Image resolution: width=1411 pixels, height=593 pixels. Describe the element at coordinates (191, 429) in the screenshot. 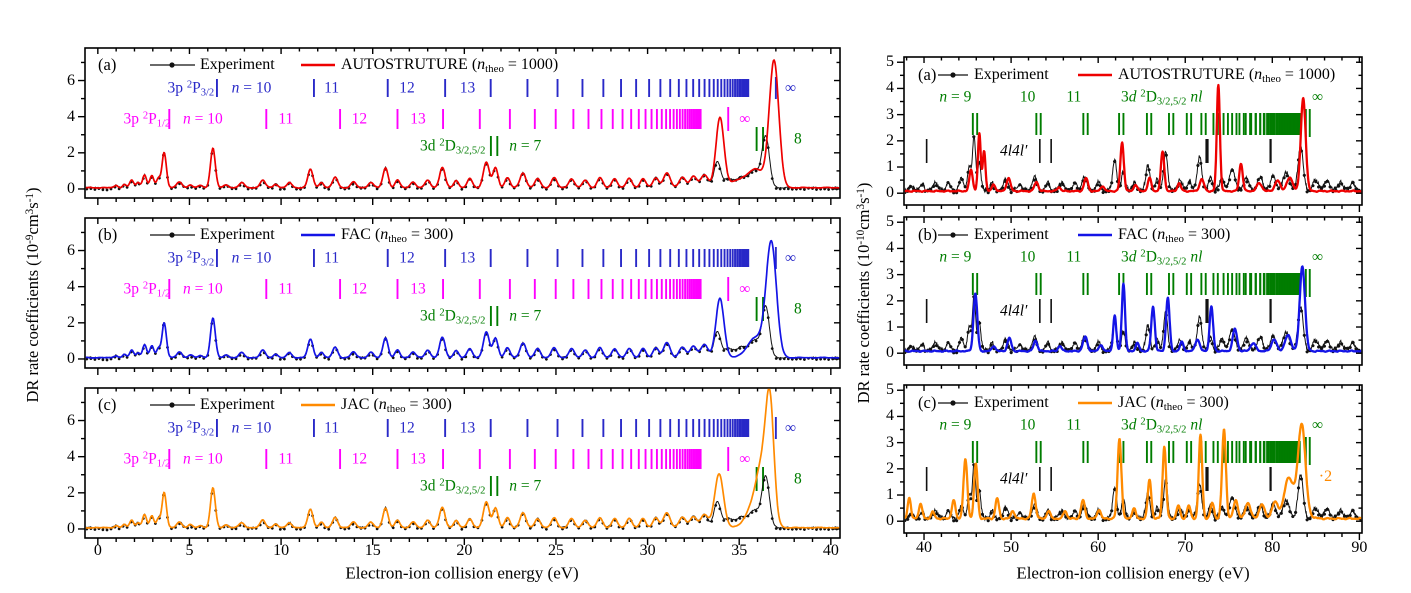

I see `series-label: 3p 2P3/2` at that location.